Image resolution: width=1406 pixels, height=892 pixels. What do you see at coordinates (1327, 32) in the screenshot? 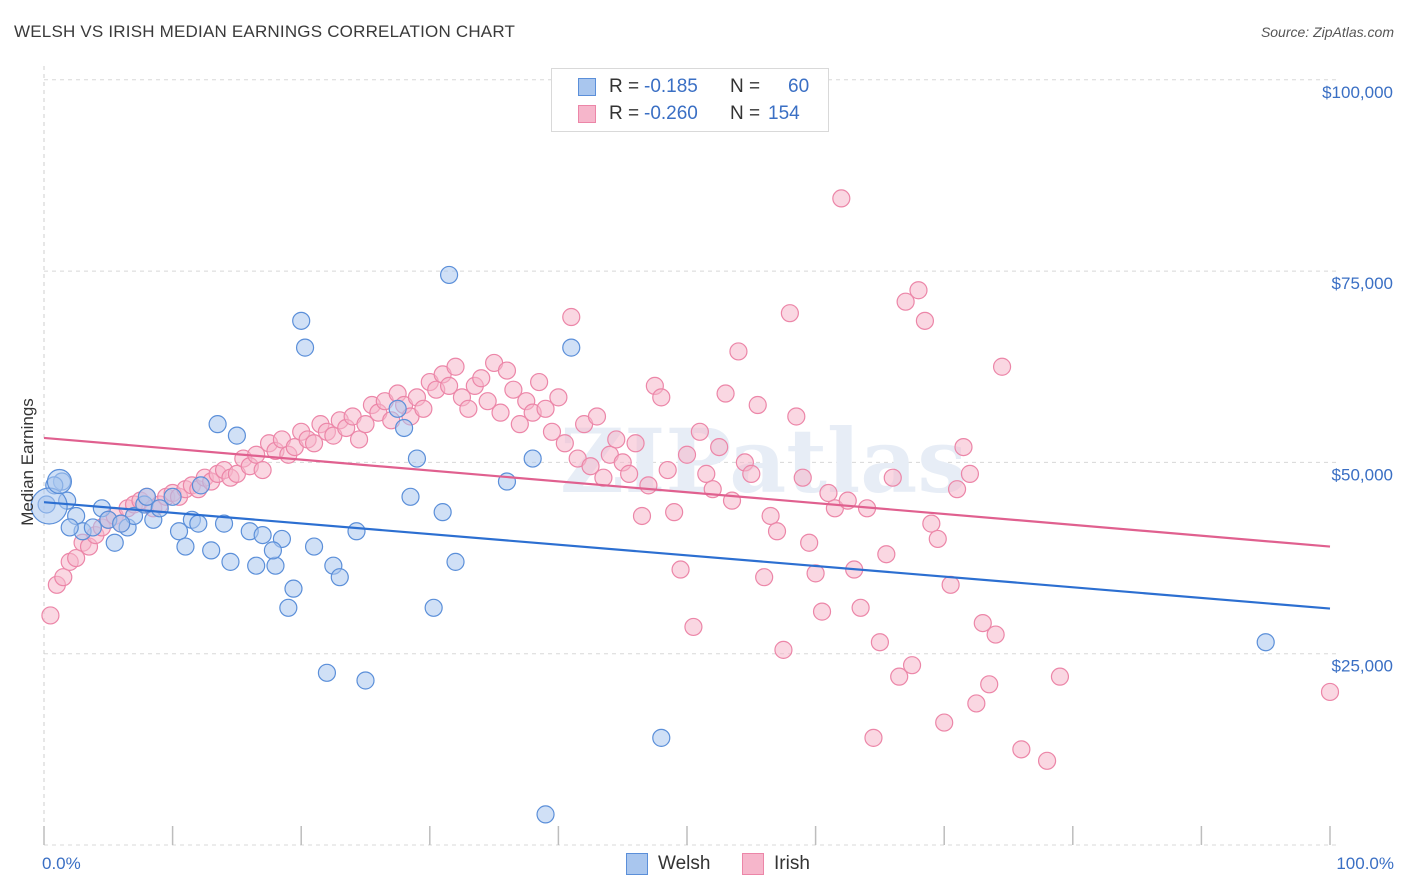
I see `source-label: Source: ZipAtlas.com` at bounding box center [1327, 32].